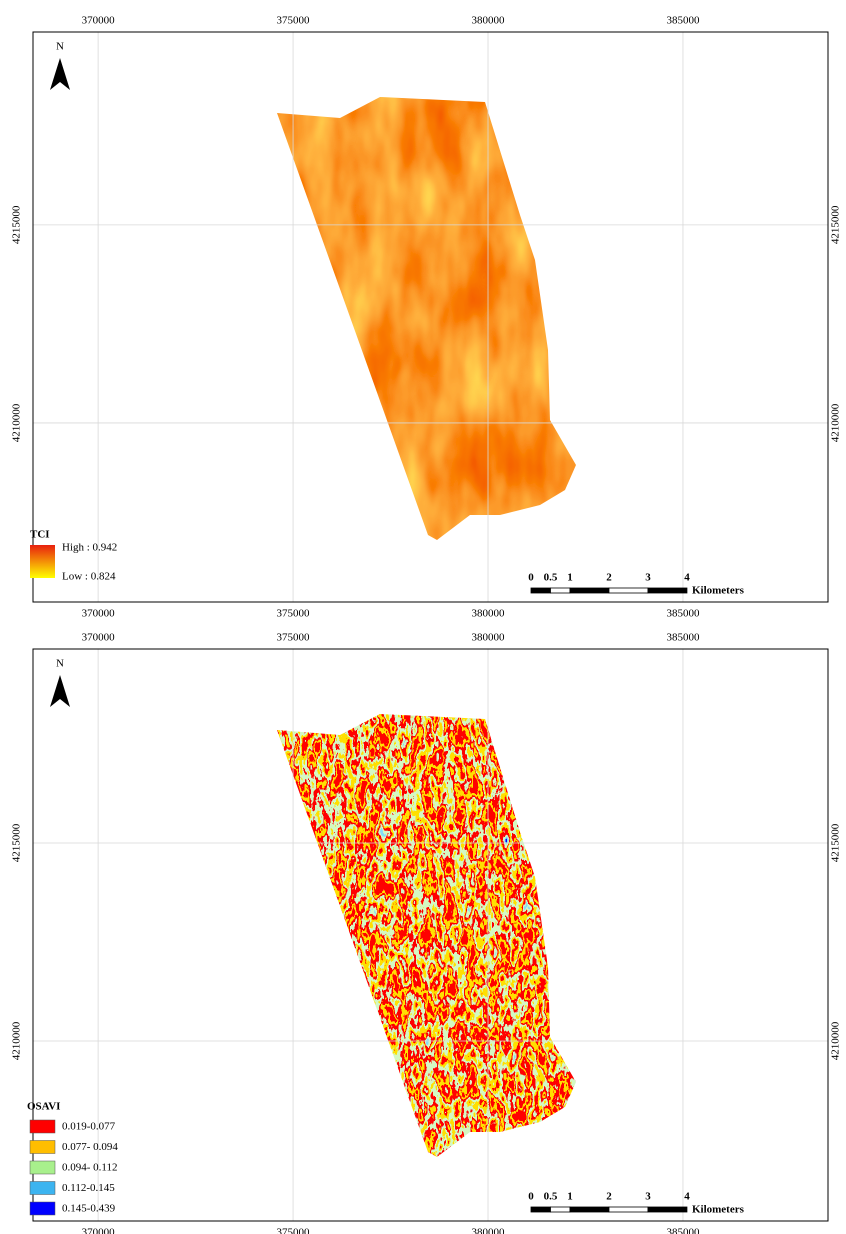 The width and height of the screenshot is (846, 1234). Describe the element at coordinates (90, 1147) in the screenshot. I see `legend-label: 0.077- 0.094` at that location.